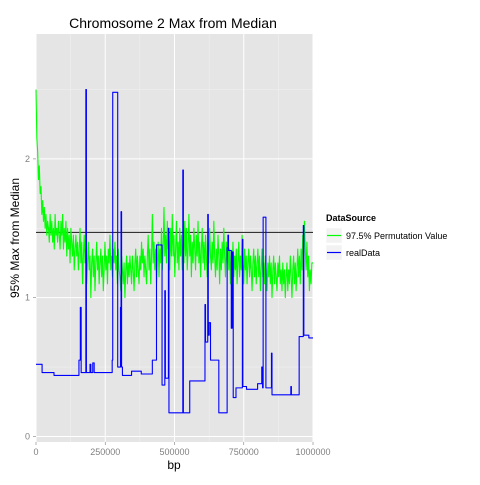 The height and width of the screenshot is (485, 480). What do you see at coordinates (244, 452) in the screenshot?
I see `x-tick-label: 750000` at bounding box center [244, 452].